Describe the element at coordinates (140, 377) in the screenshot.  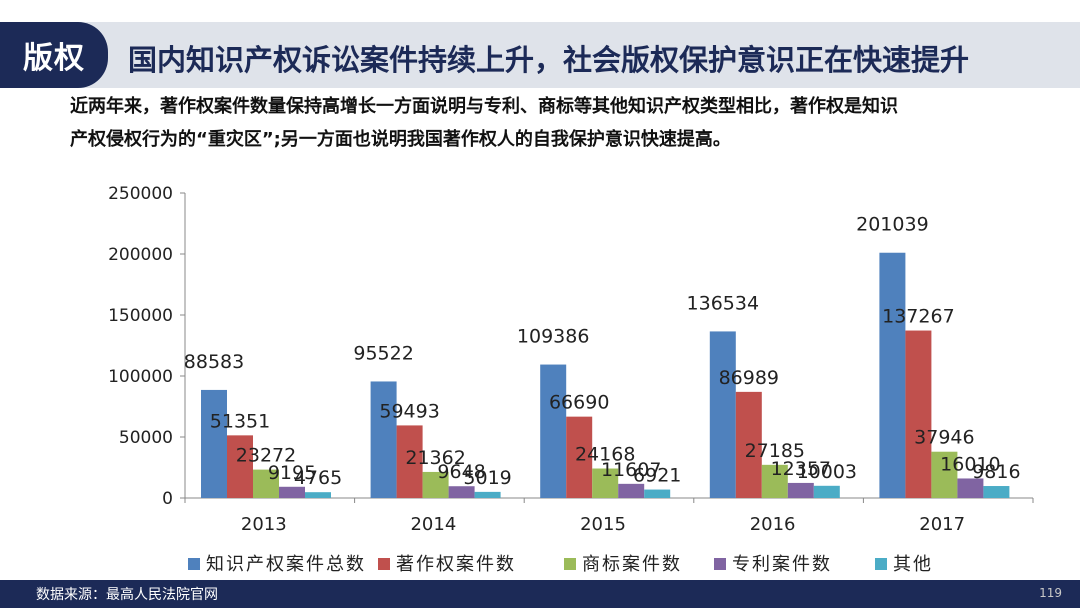
I see `y-tick-label: 100000` at that location.